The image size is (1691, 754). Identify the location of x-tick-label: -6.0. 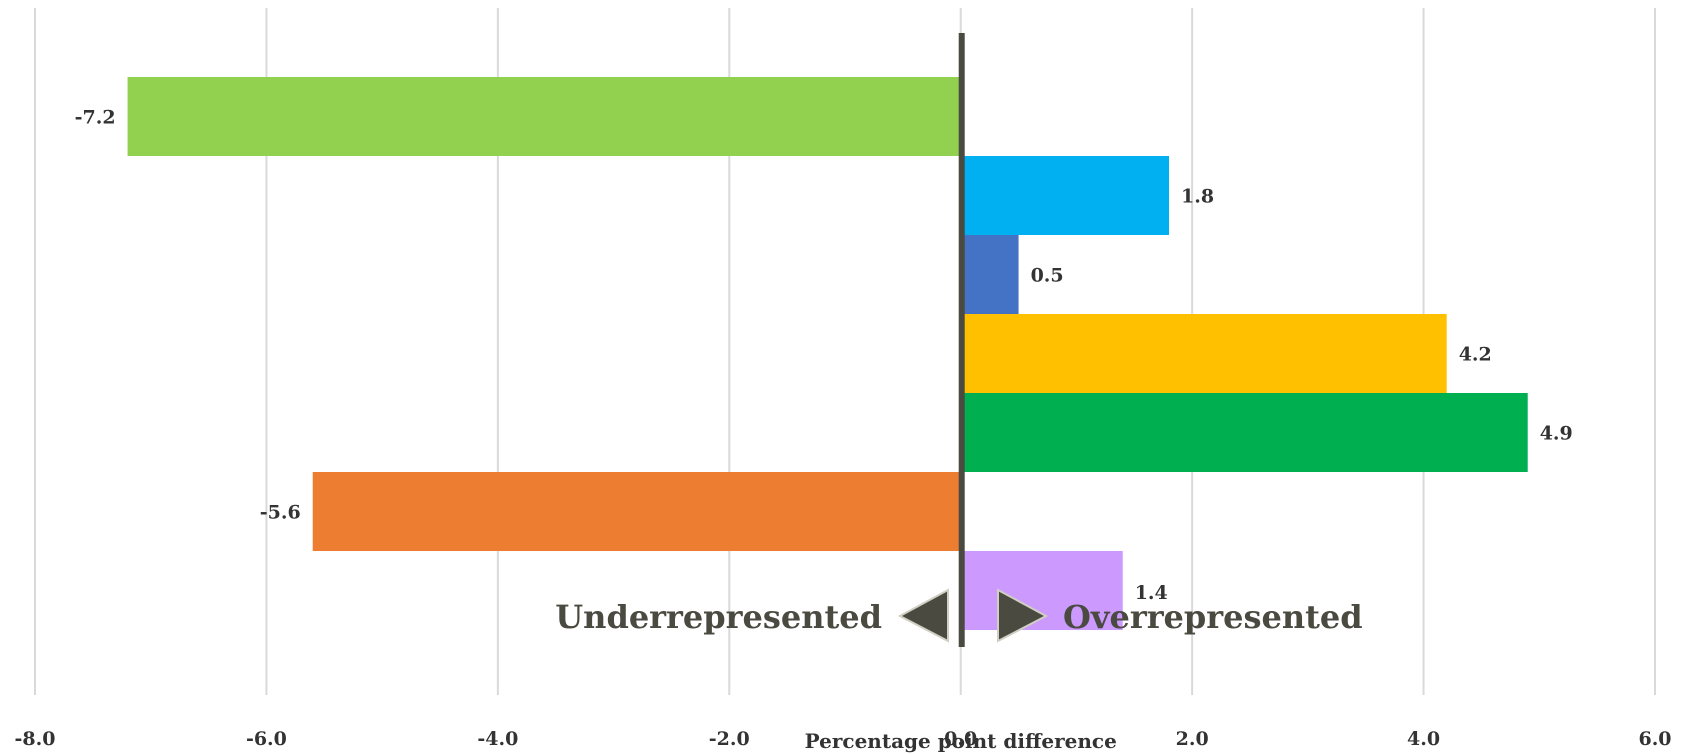
(266, 739).